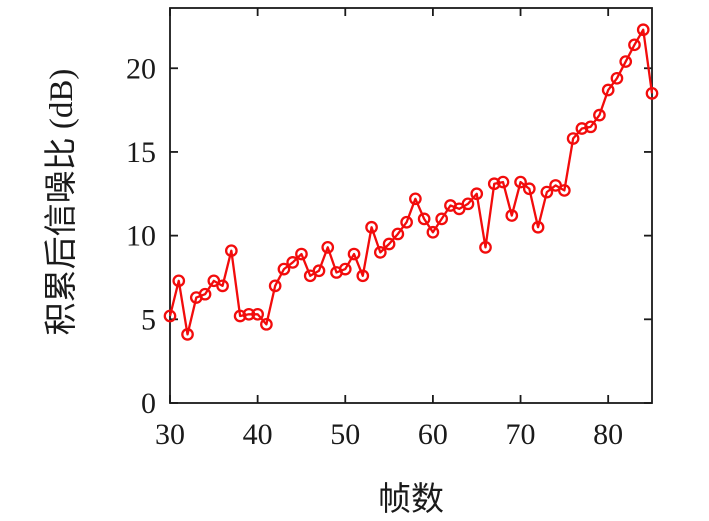 The width and height of the screenshot is (709, 521). Describe the element at coordinates (148, 403) in the screenshot. I see `y-tick-label: 0` at that location.